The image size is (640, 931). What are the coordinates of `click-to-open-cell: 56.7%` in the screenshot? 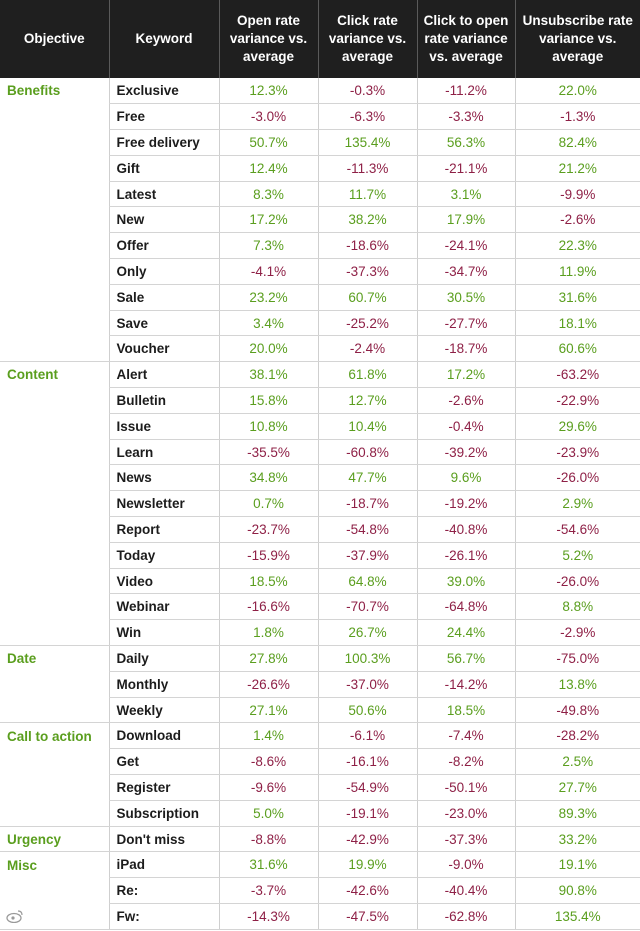 It's located at (465, 658).